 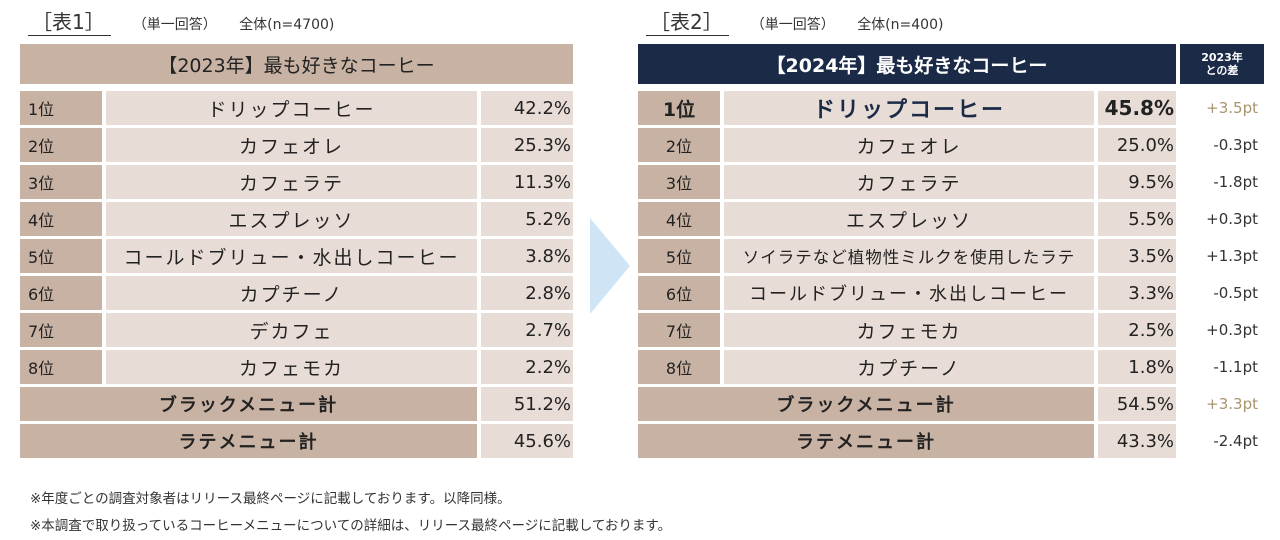 What do you see at coordinates (525, 367) in the screenshot?
I see `percent-cell: 2.2%` at bounding box center [525, 367].